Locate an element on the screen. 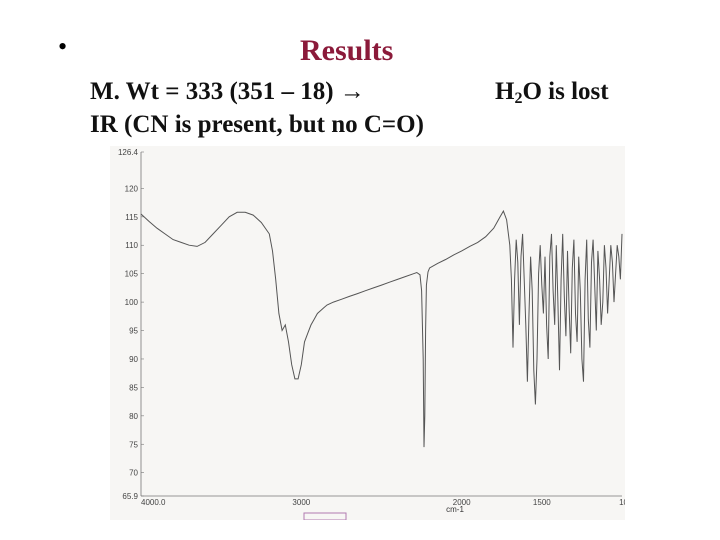 Image resolution: width=720 pixels, height=540 pixels. y-tick-label: 75 is located at coordinates (133, 444).